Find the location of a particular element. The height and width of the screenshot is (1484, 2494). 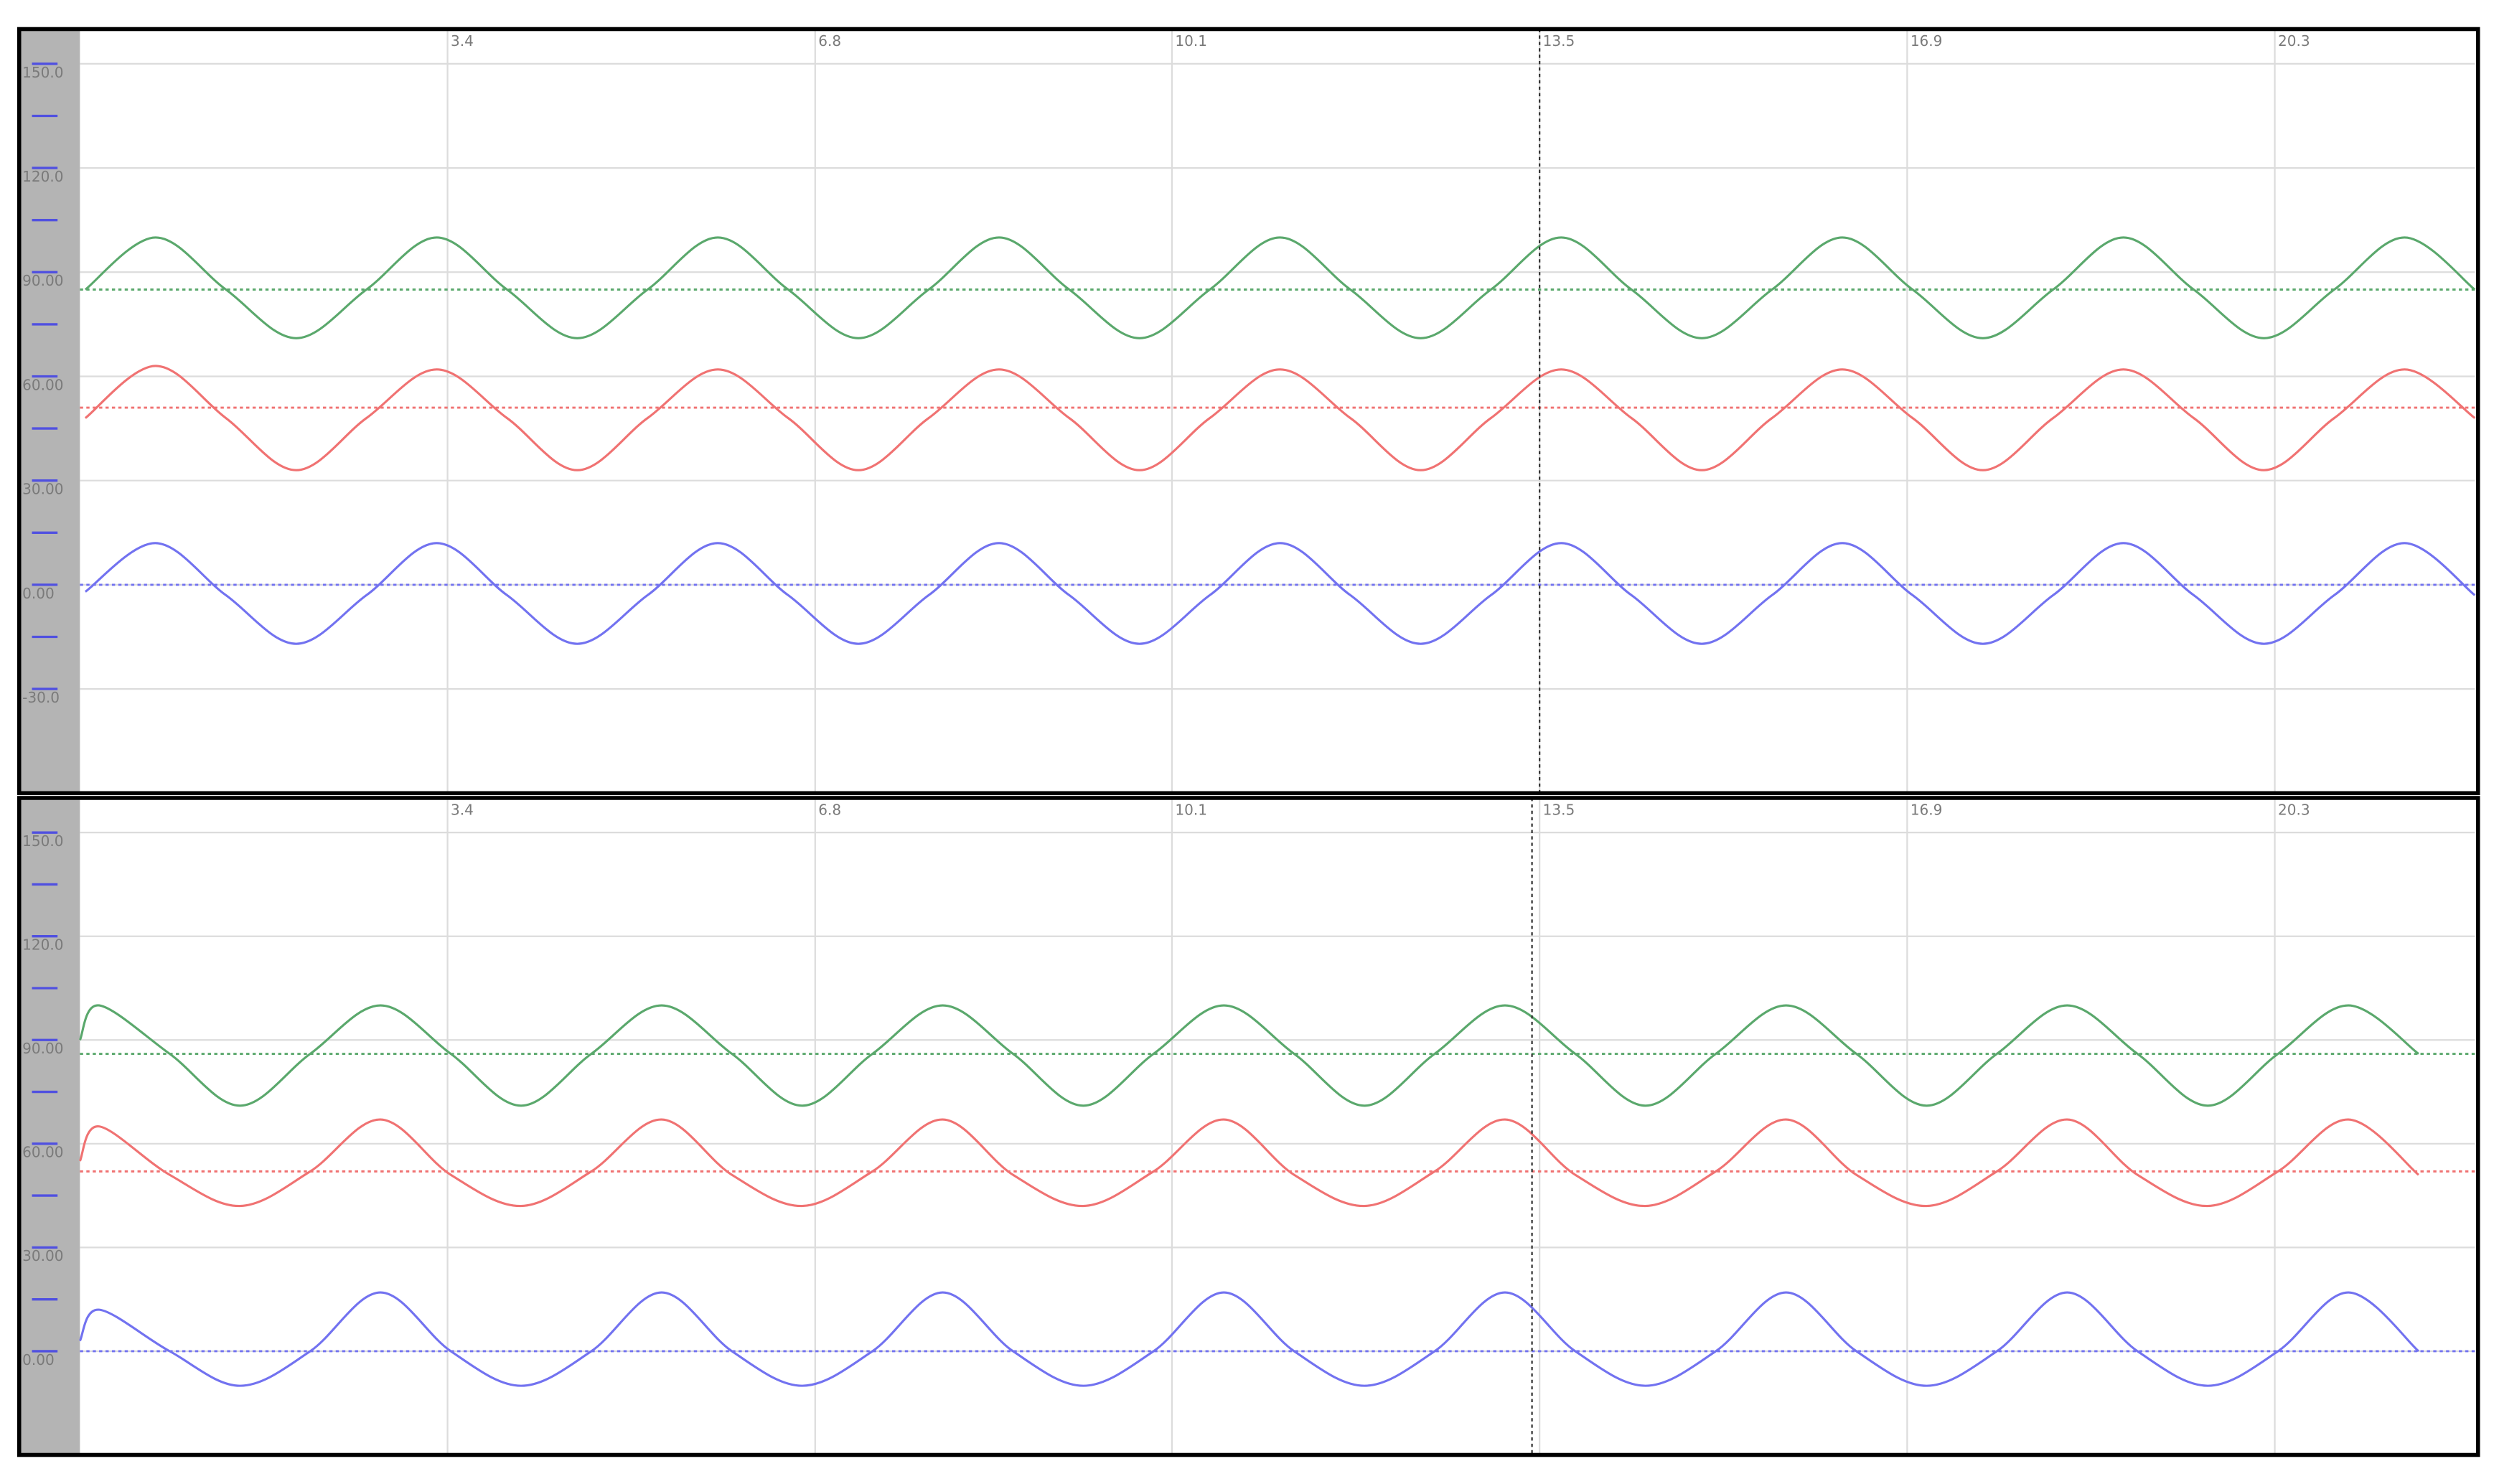

y-tick-label: -30.0 is located at coordinates (41, 697).